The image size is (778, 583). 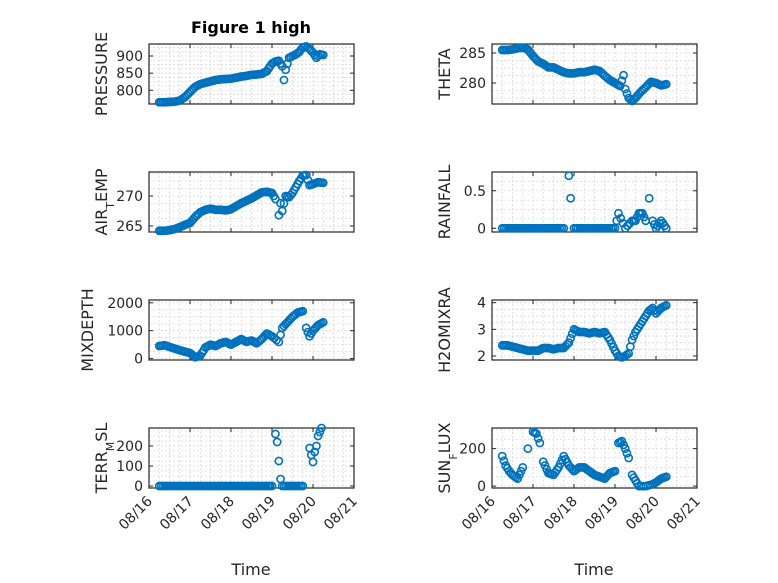 I want to click on y-tick-label: 1000, so click(x=125, y=332).